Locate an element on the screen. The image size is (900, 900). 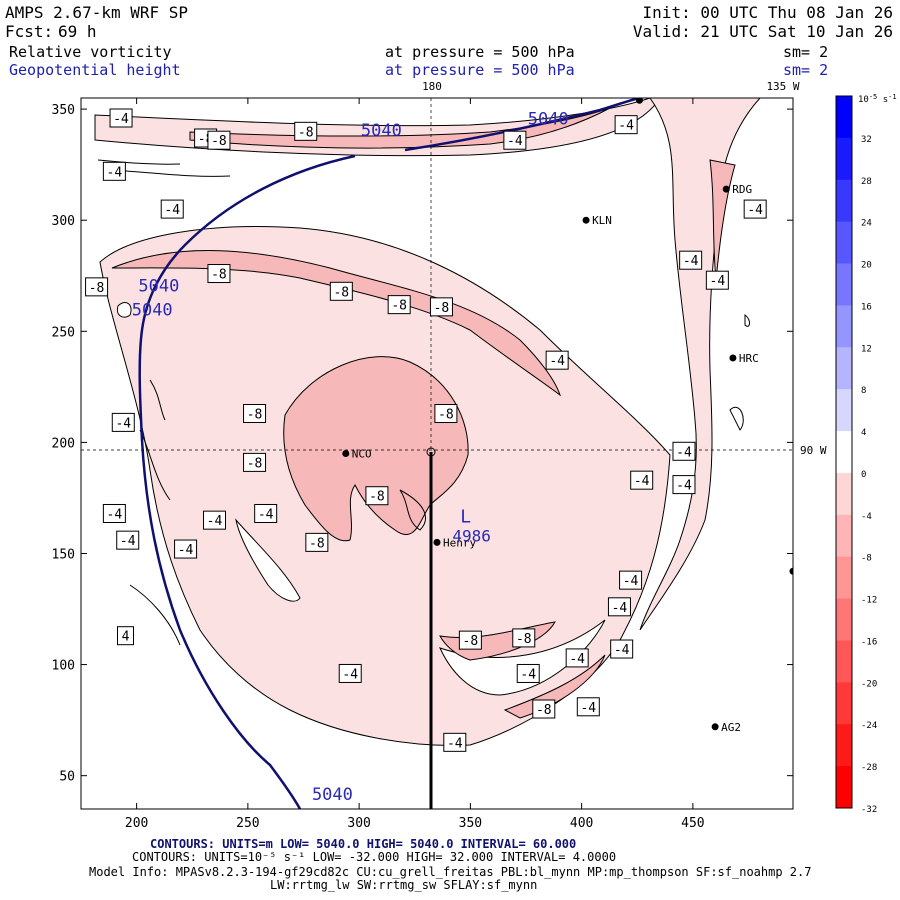
colorbar-tick-label: -32 is located at coordinates (869, 810).